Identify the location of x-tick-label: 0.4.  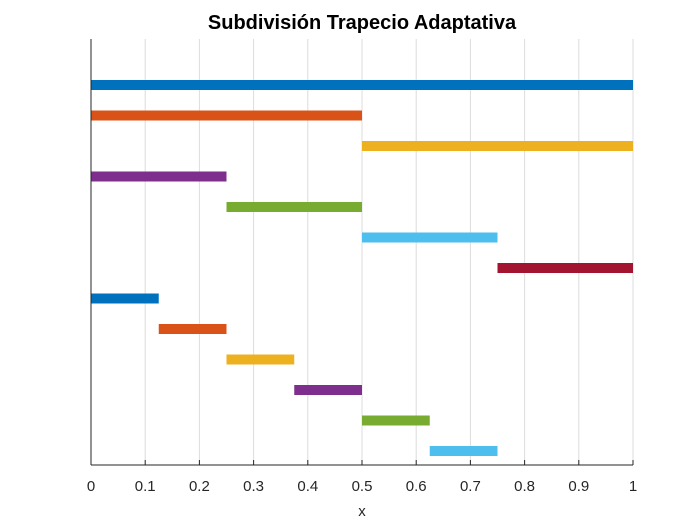
(307, 486).